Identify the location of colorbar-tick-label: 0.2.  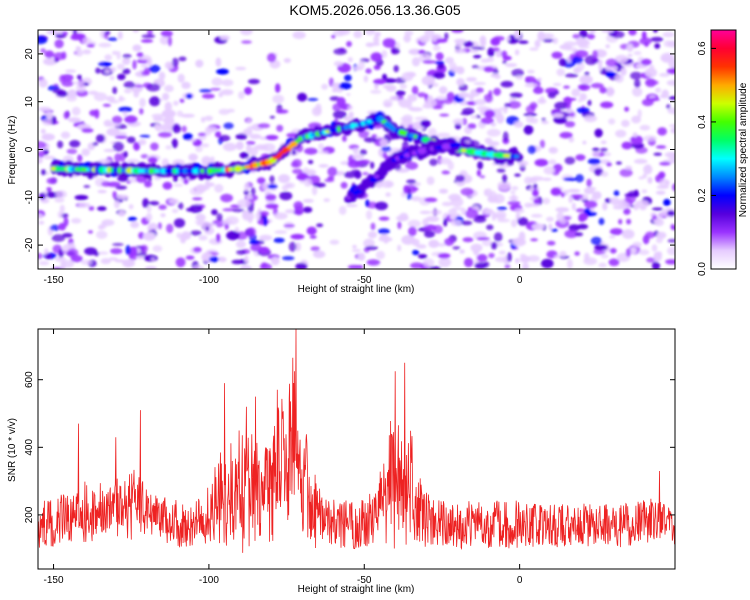
(702, 195).